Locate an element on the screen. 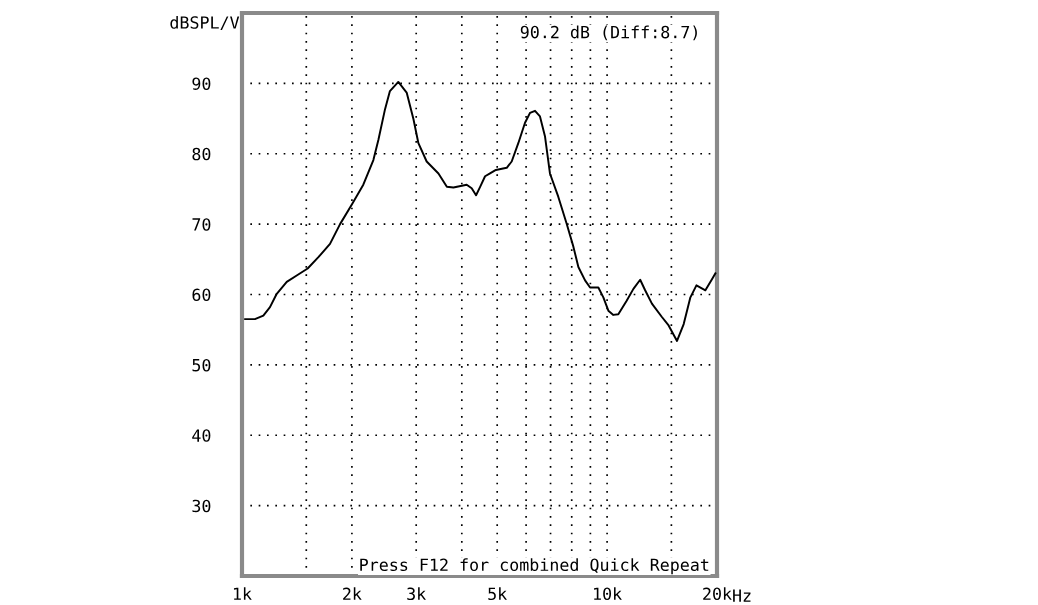 The image size is (1038, 605). x-tick-label: 5k is located at coordinates (497, 594).